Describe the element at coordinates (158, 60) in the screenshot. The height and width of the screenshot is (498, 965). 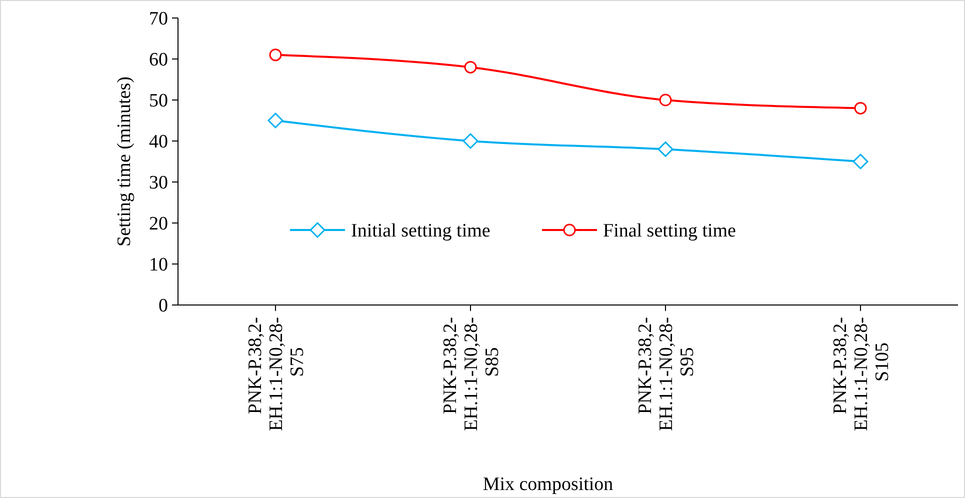
I see `y-tick-label: 60` at that location.